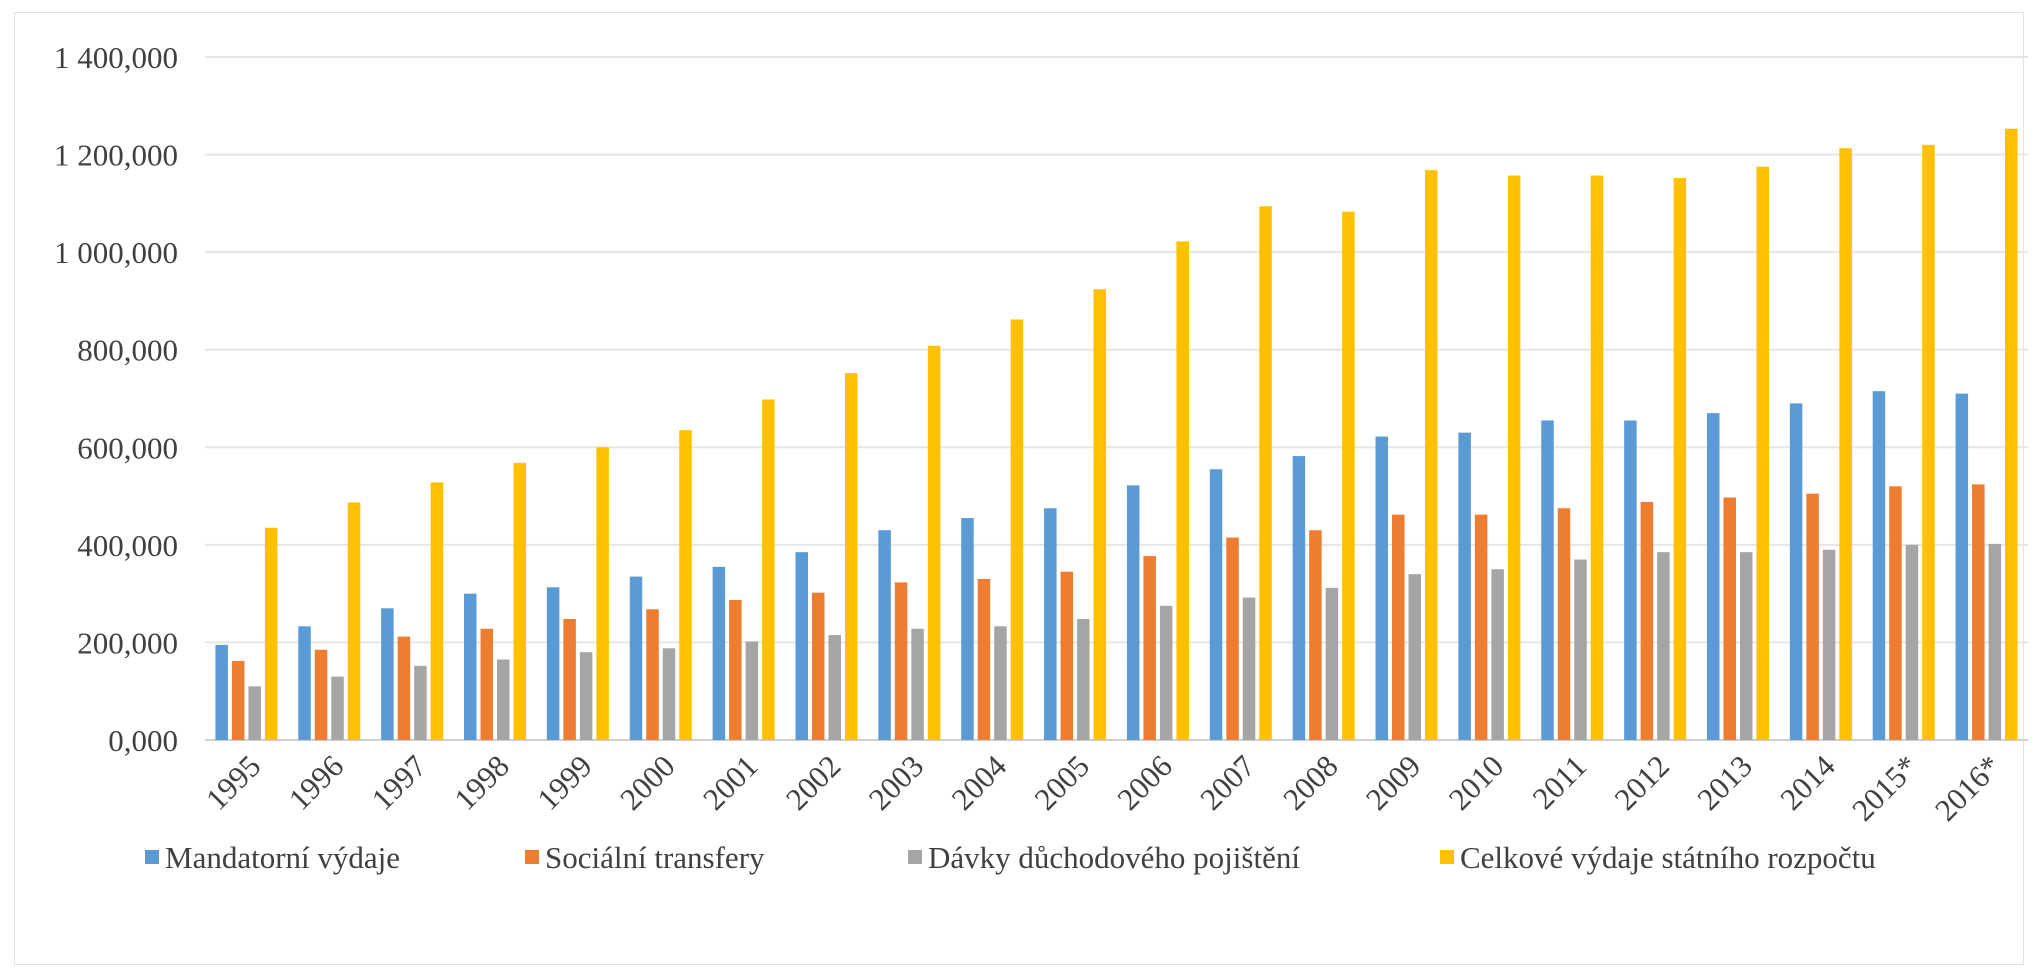 Image resolution: width=2038 pixels, height=977 pixels. What do you see at coordinates (127, 642) in the screenshot?
I see `y-tick-label: 200,000` at bounding box center [127, 642].